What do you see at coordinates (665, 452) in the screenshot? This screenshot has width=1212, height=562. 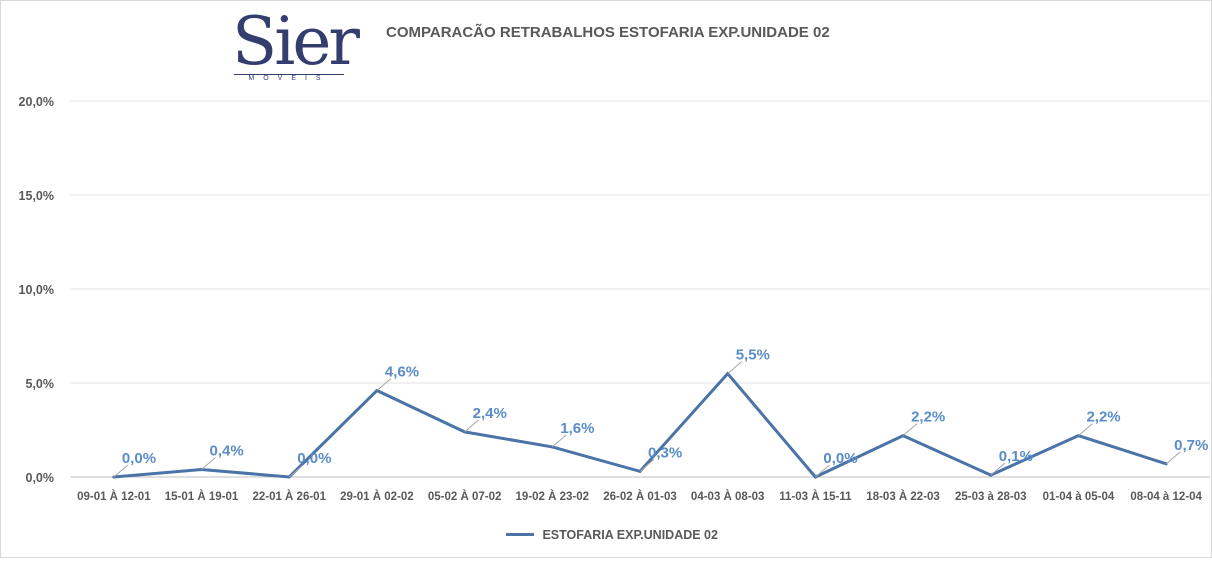 I see `data-label: 0,3%` at bounding box center [665, 452].